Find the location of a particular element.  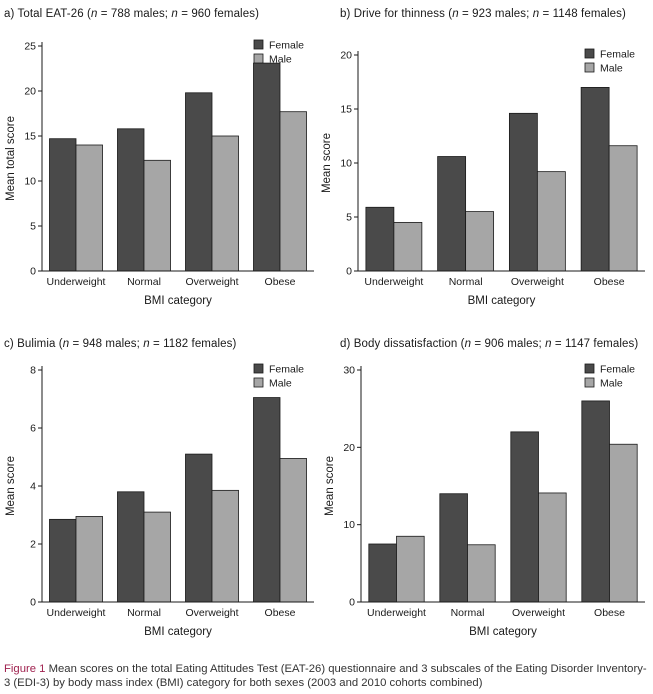

y-tick-label-8: 8 is located at coordinates (33, 371).